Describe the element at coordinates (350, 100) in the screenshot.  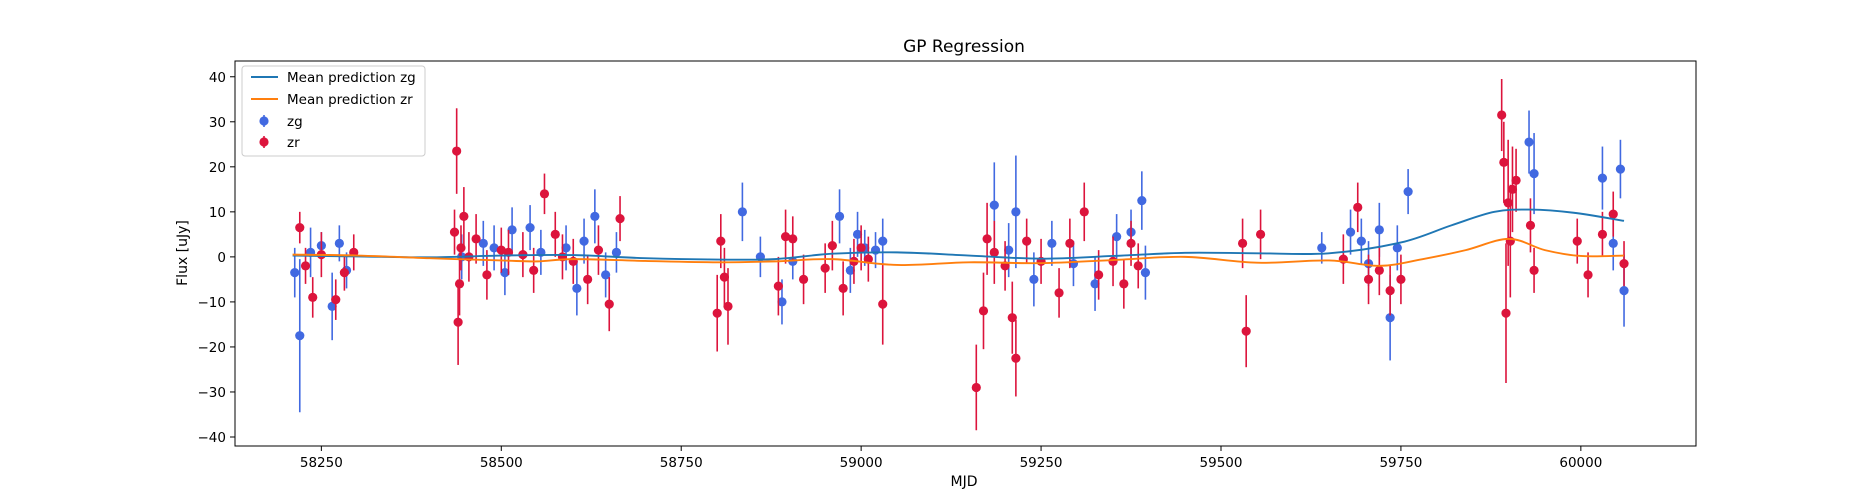
I see `legend-label-mean-prediction-zr: Mean prediction zr` at that location.